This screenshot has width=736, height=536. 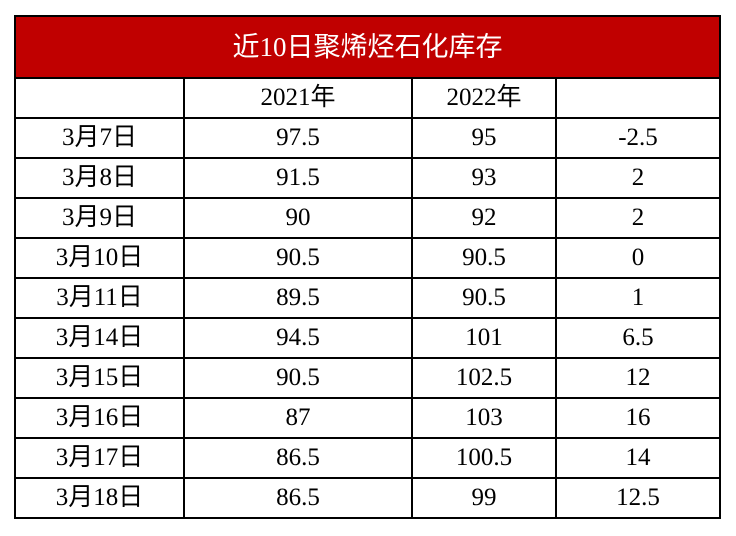 I want to click on value-cell: 6.5, so click(x=638, y=338).